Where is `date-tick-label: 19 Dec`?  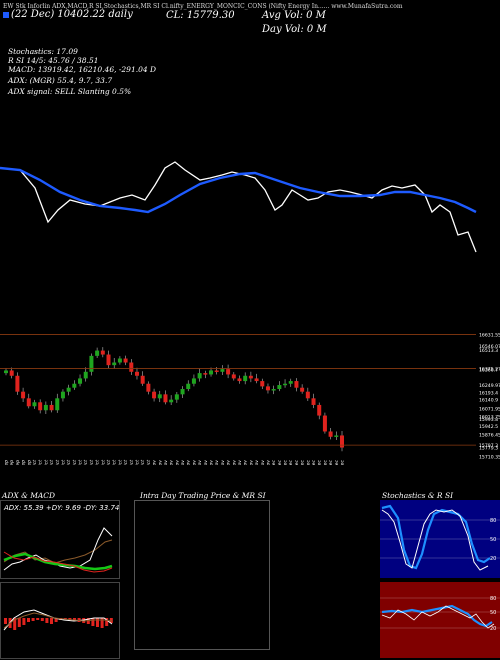 date-tick-label: 19 Dec is located at coordinates (343, 462).